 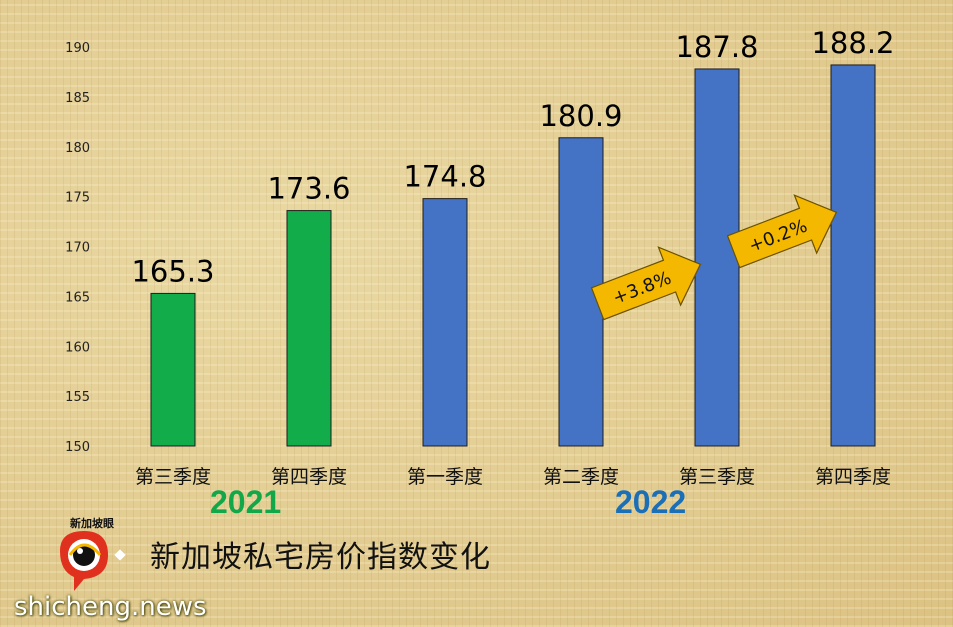 I want to click on y-tick-label: 170, so click(x=77, y=248).